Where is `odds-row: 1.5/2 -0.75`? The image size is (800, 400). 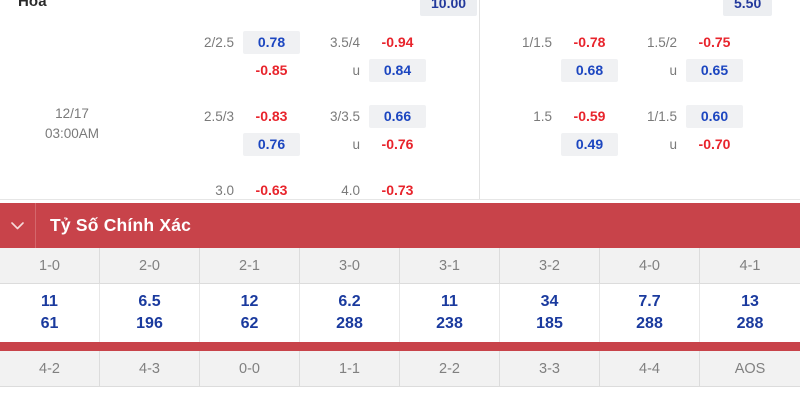
odds-row: 1.5/2 -0.75 is located at coordinates (684, 42).